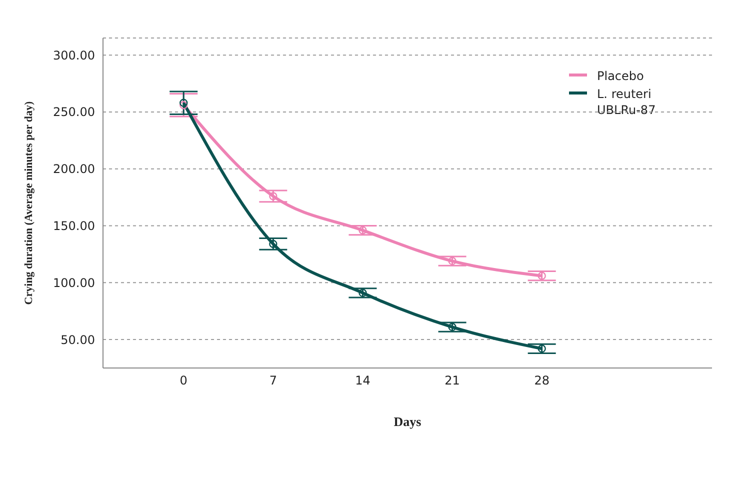 The image size is (750, 497). What do you see at coordinates (542, 381) in the screenshot?
I see `x-tick-label: 28` at bounding box center [542, 381].